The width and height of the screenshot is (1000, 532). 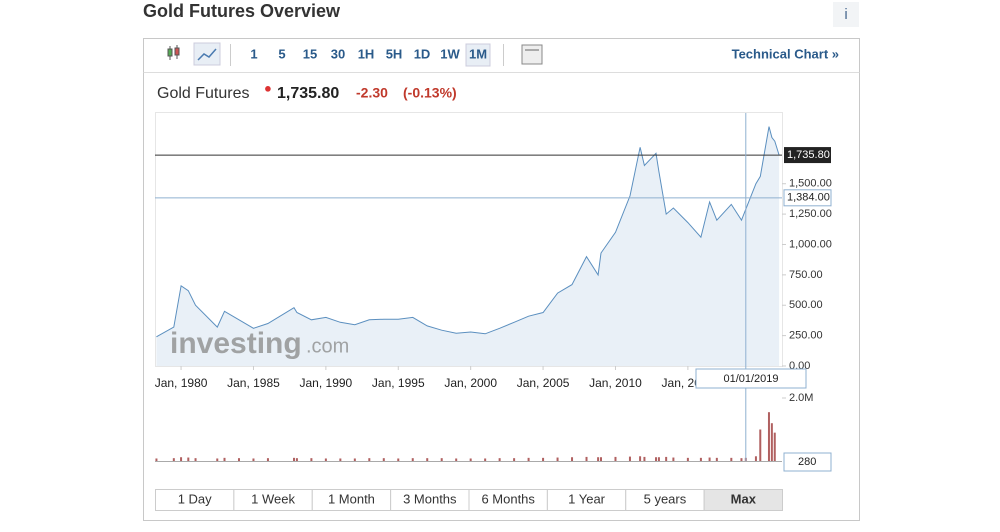 I want to click on range-button: 1 Month, so click(x=351, y=498).